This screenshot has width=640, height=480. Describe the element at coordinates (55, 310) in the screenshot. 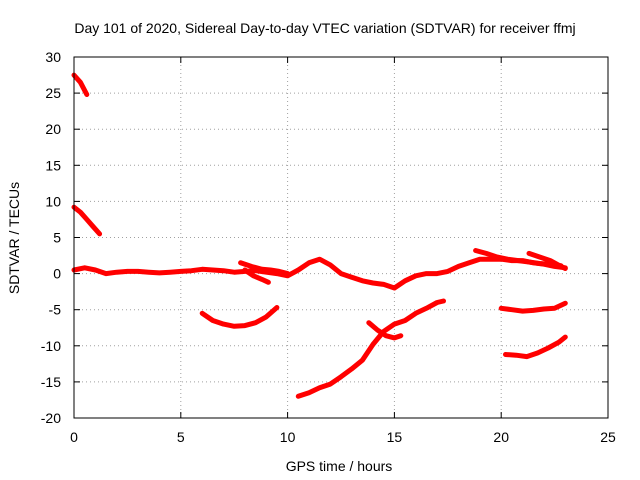

I see `y-tick-label: -5` at that location.